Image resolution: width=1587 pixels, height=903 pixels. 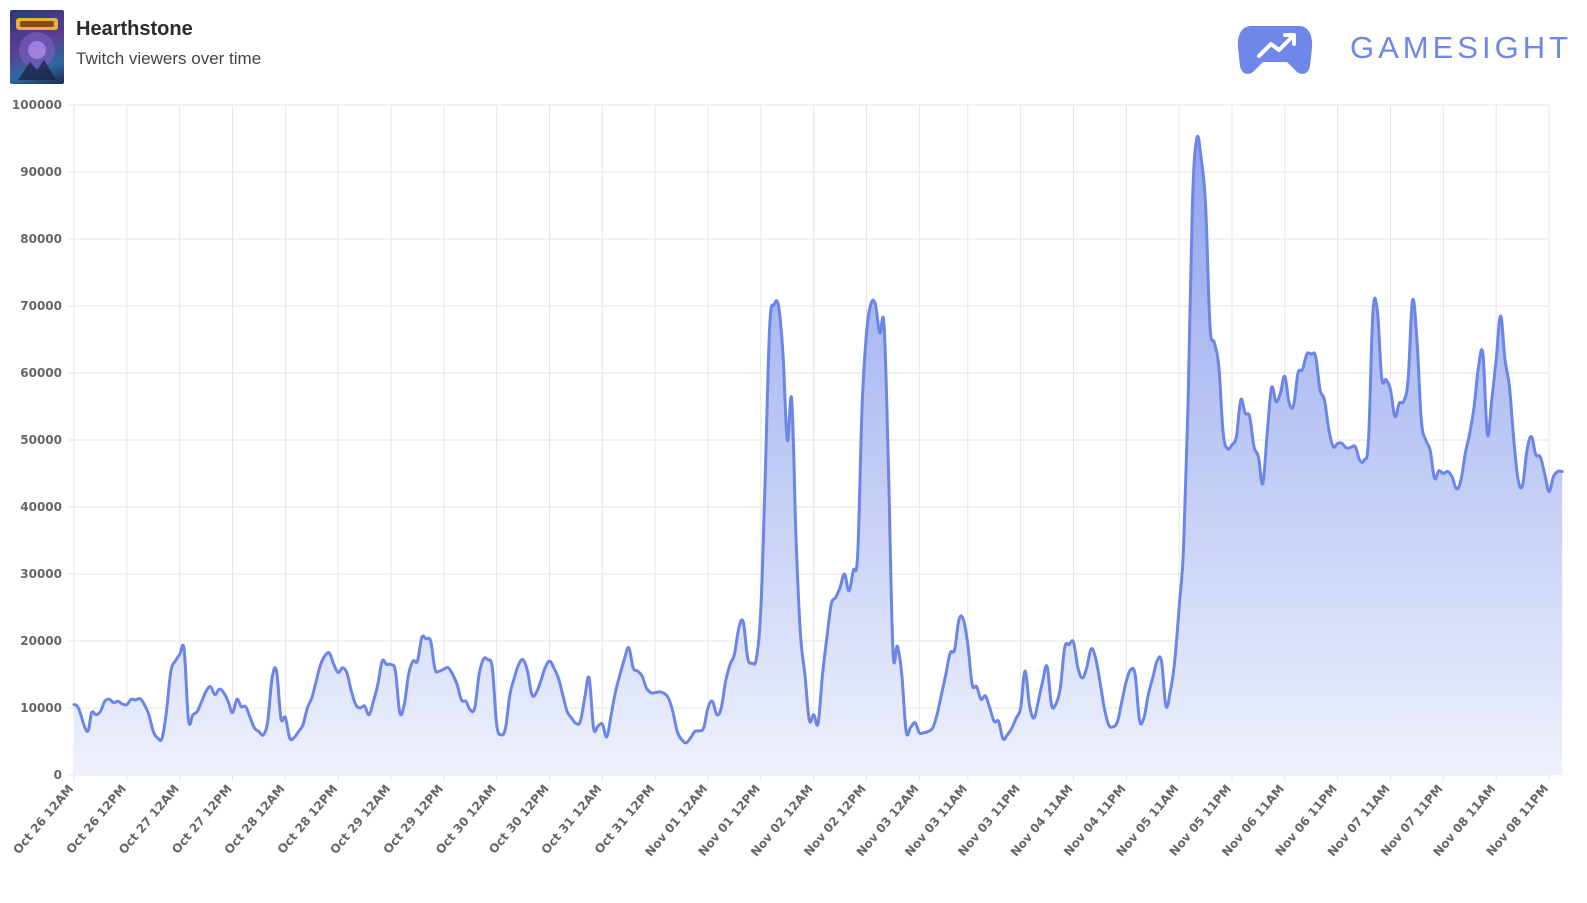 What do you see at coordinates (41, 574) in the screenshot?
I see `y-tick-label: 30000` at bounding box center [41, 574].